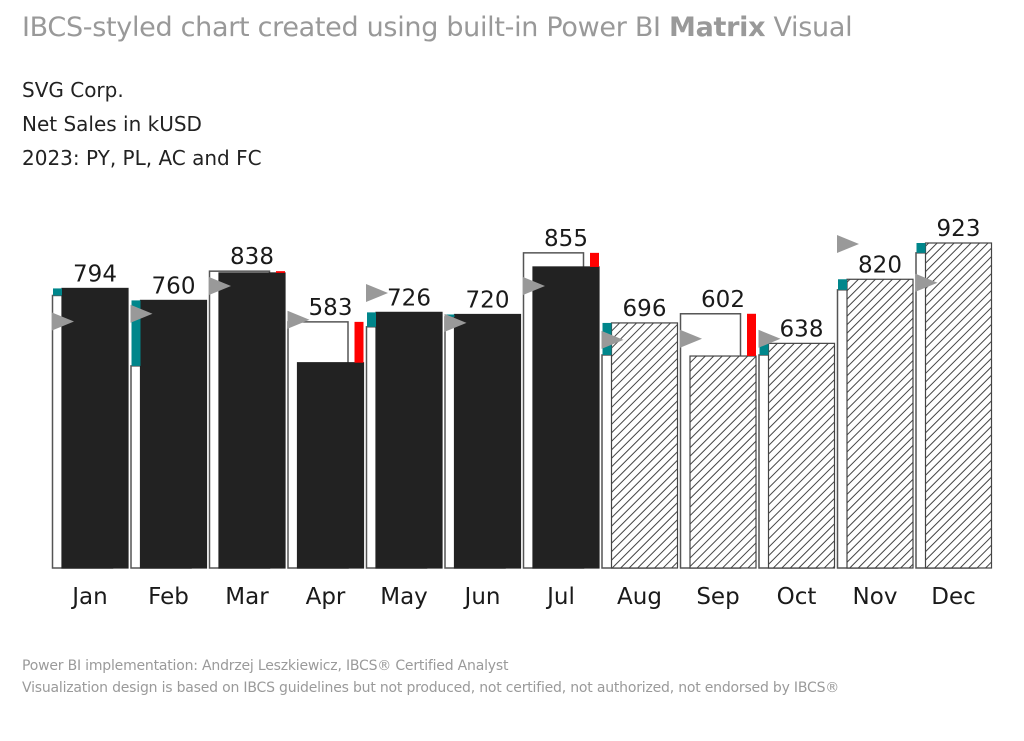  What do you see at coordinates (880, 265) in the screenshot?
I see `data-label: 820` at bounding box center [880, 265].